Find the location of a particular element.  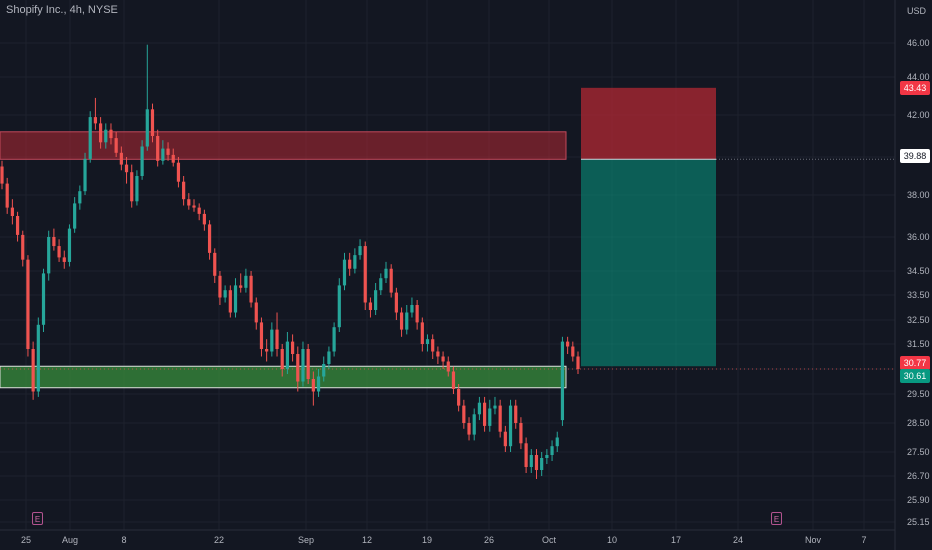

x-tick-label: 19 is located at coordinates (427, 540).